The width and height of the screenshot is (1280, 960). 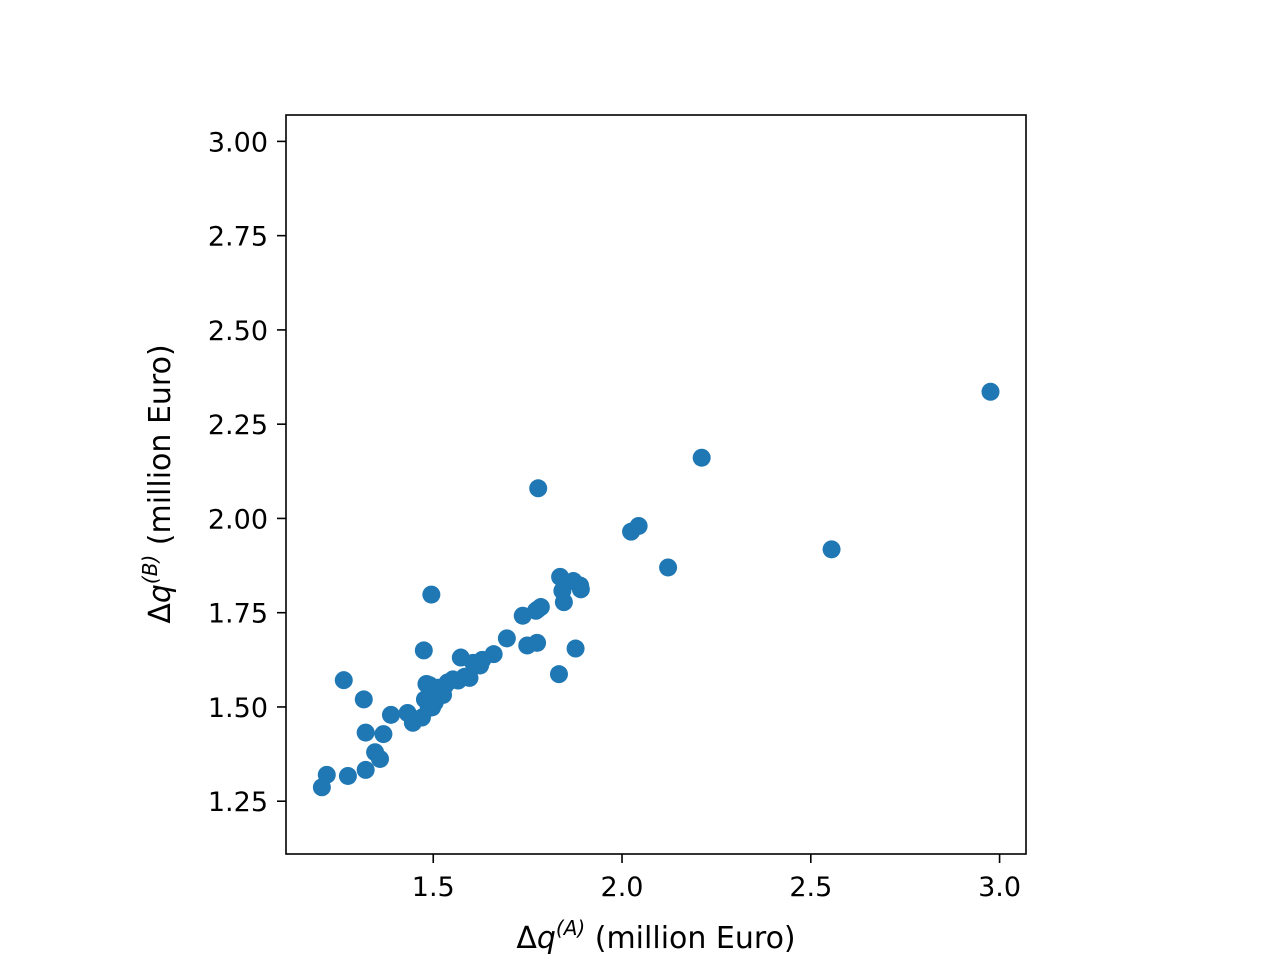 What do you see at coordinates (655, 936) in the screenshot?
I see `x-axis-label: Δq(A) (million Euro)` at bounding box center [655, 936].